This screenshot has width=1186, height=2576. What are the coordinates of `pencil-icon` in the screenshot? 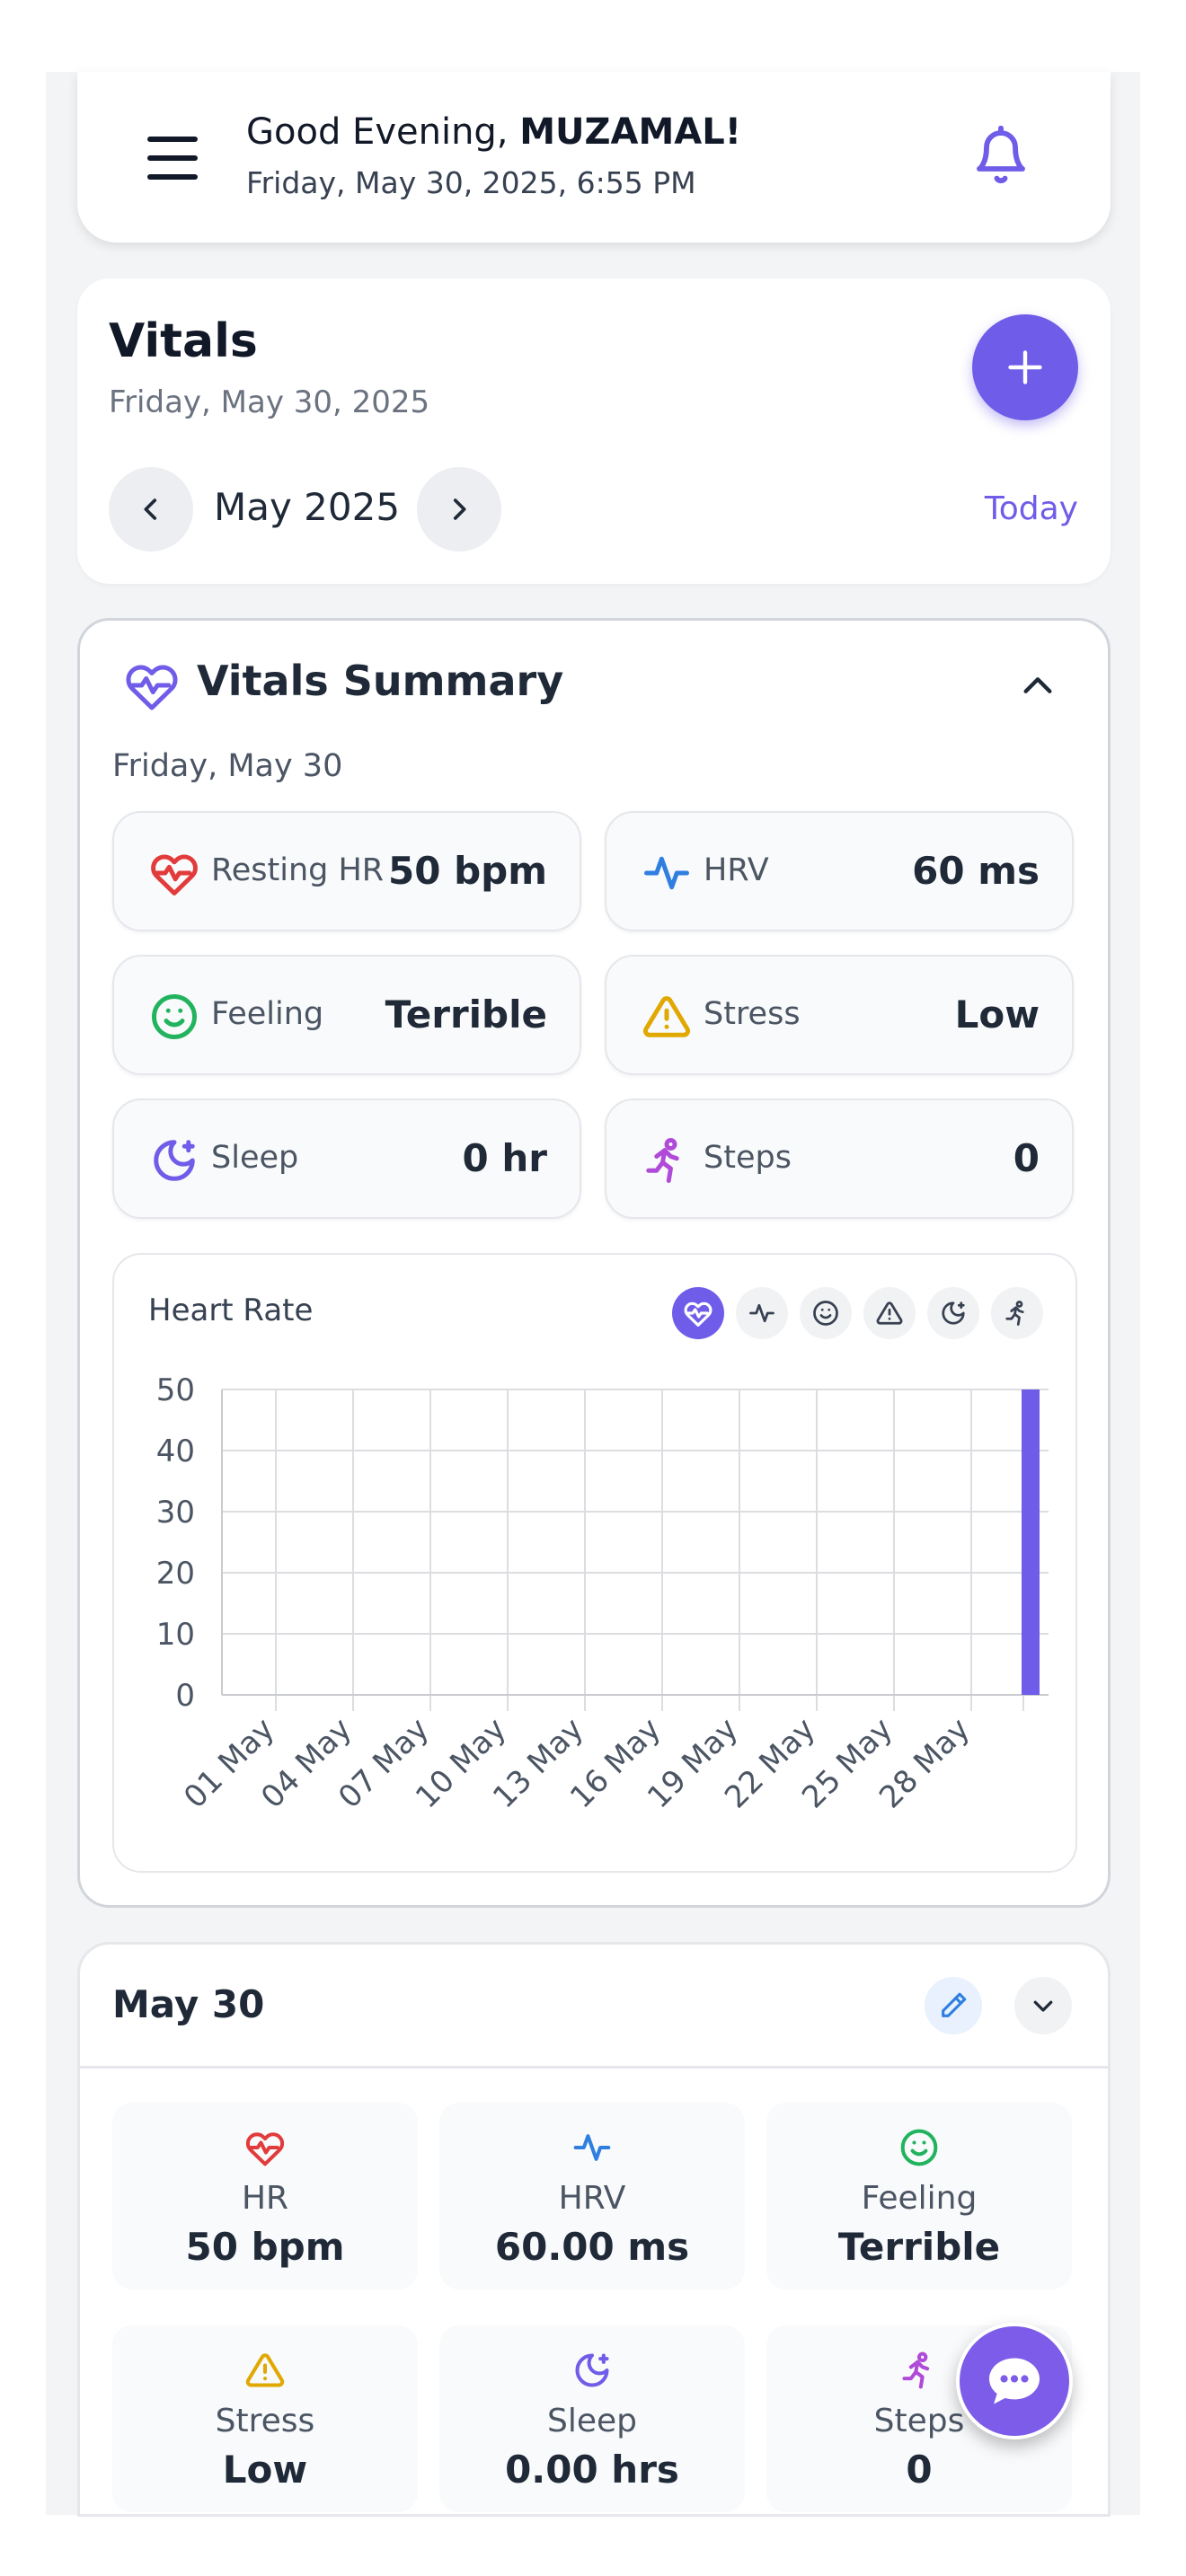 It's located at (954, 2004).